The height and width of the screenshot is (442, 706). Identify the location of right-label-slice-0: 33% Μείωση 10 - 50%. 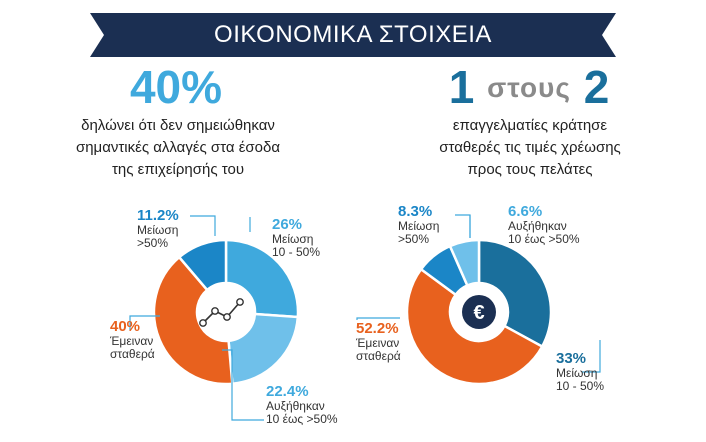
(580, 371).